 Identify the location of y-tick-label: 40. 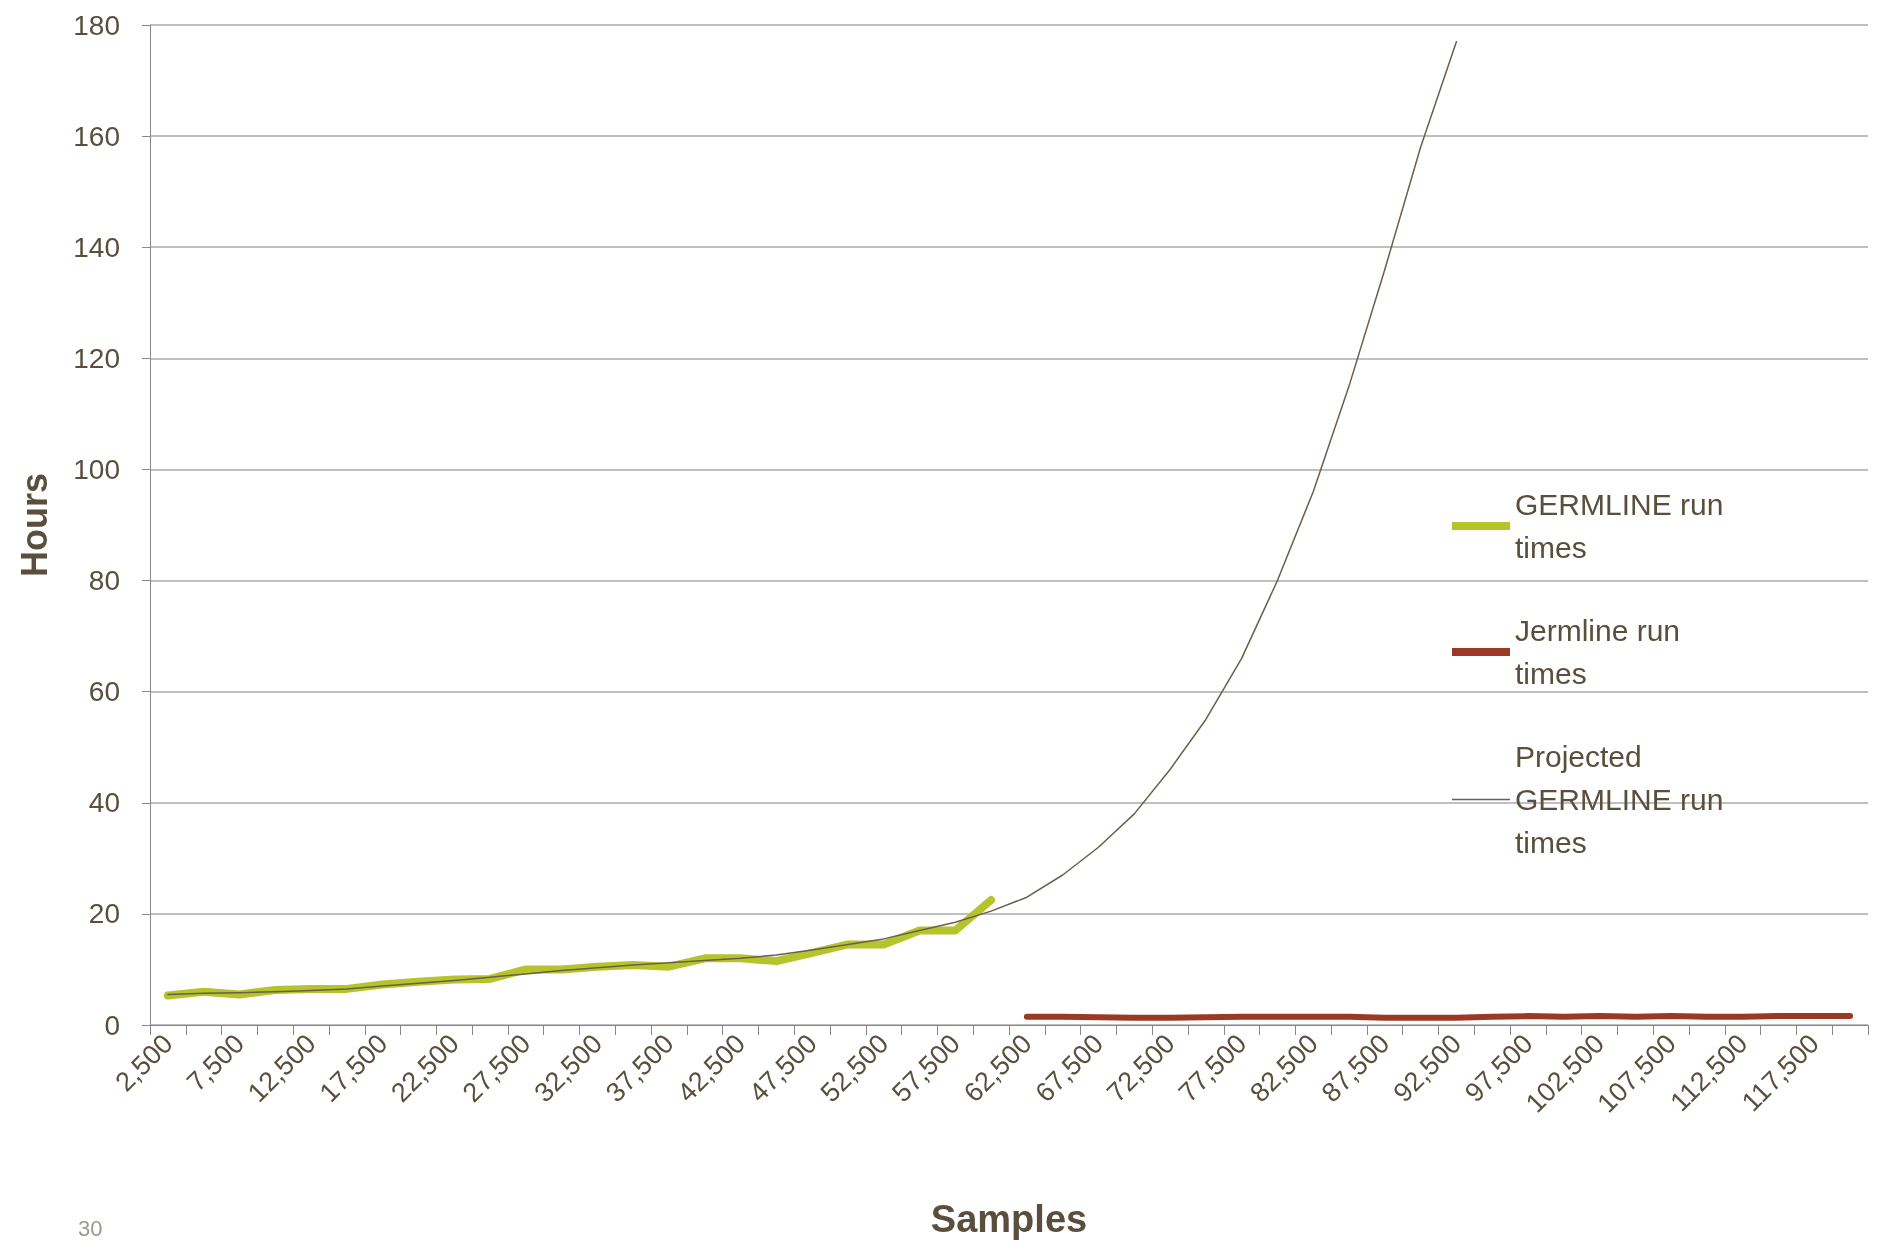
(104, 803).